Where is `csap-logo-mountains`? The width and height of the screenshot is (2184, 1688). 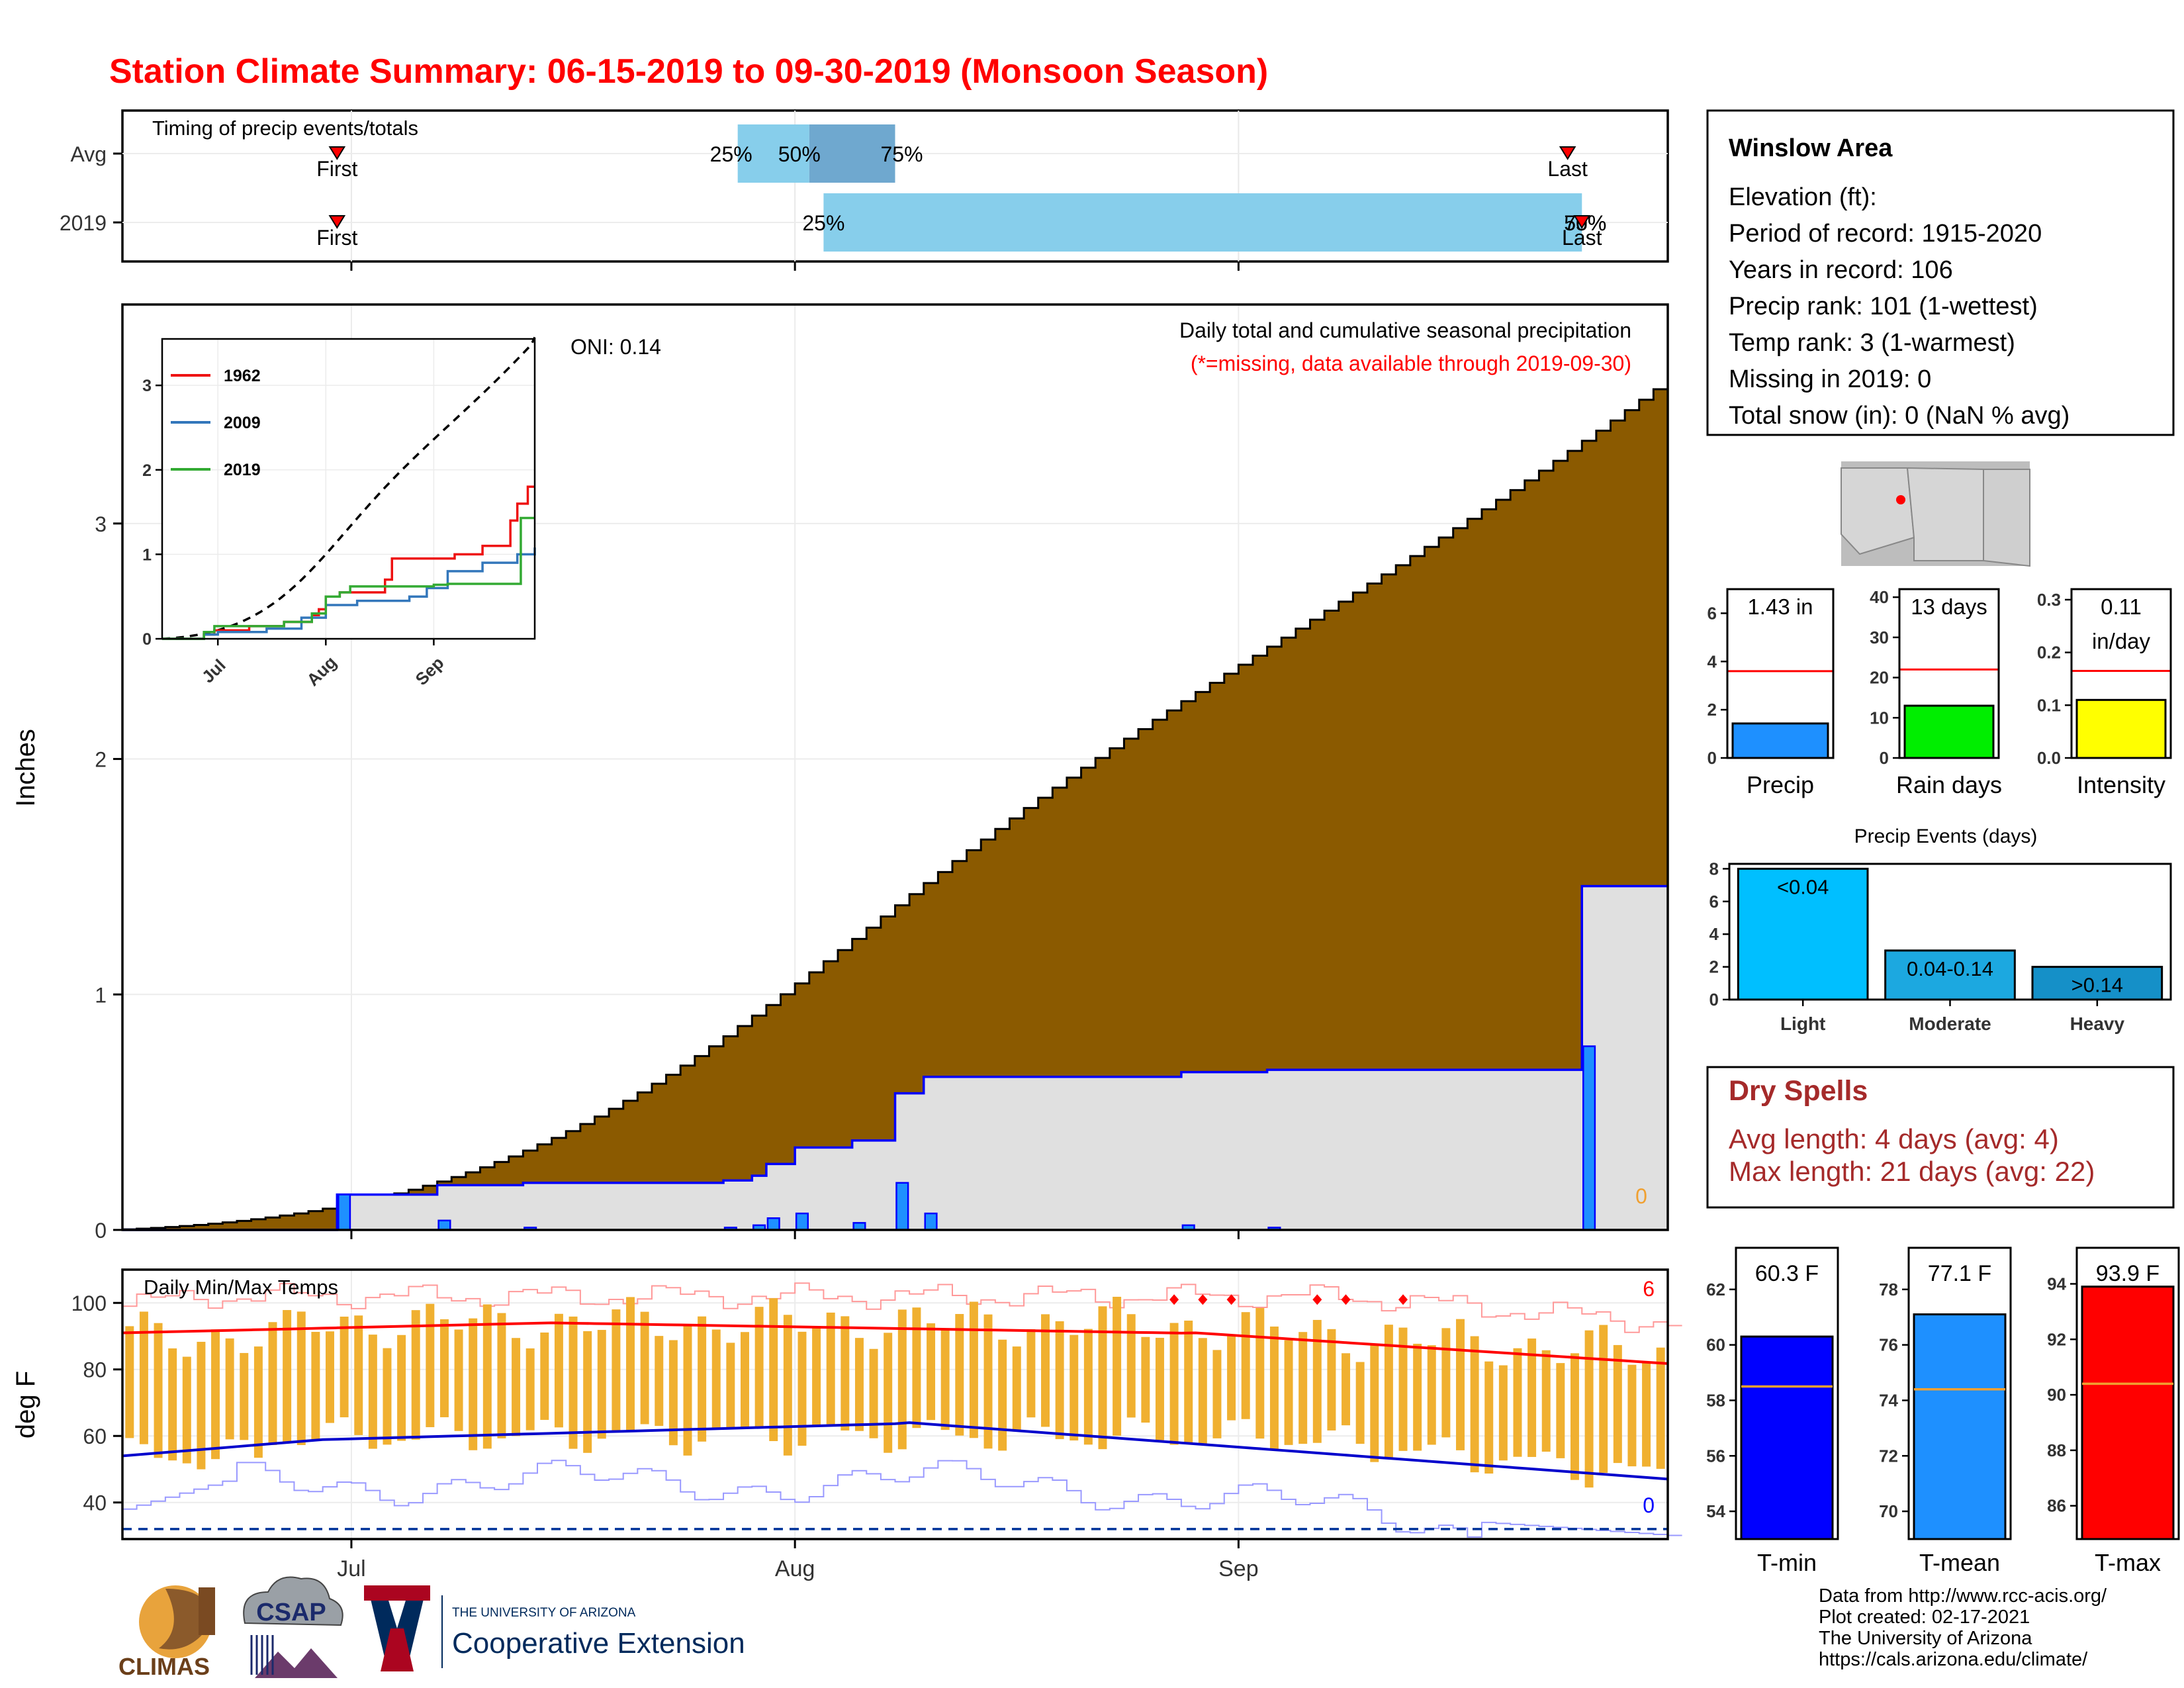
csap-logo-mountains is located at coordinates (296, 1663).